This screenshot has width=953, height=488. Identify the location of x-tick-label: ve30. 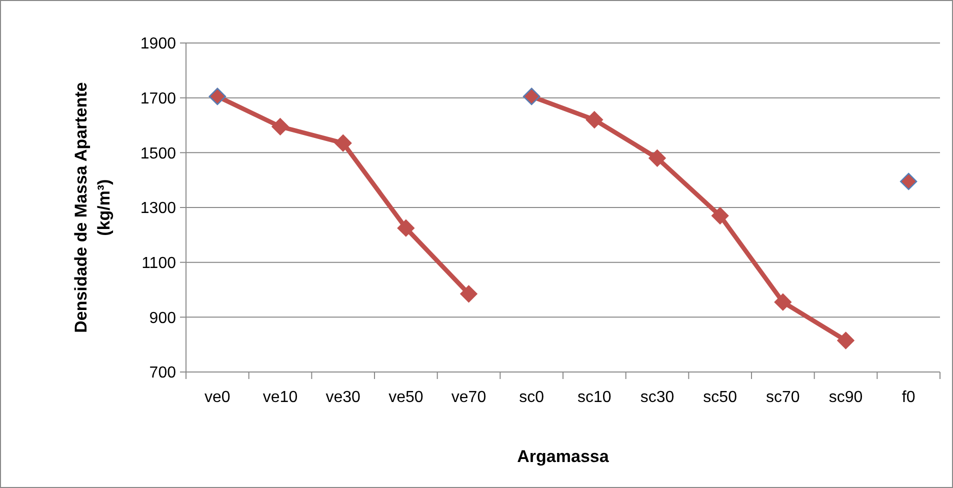
(343, 397).